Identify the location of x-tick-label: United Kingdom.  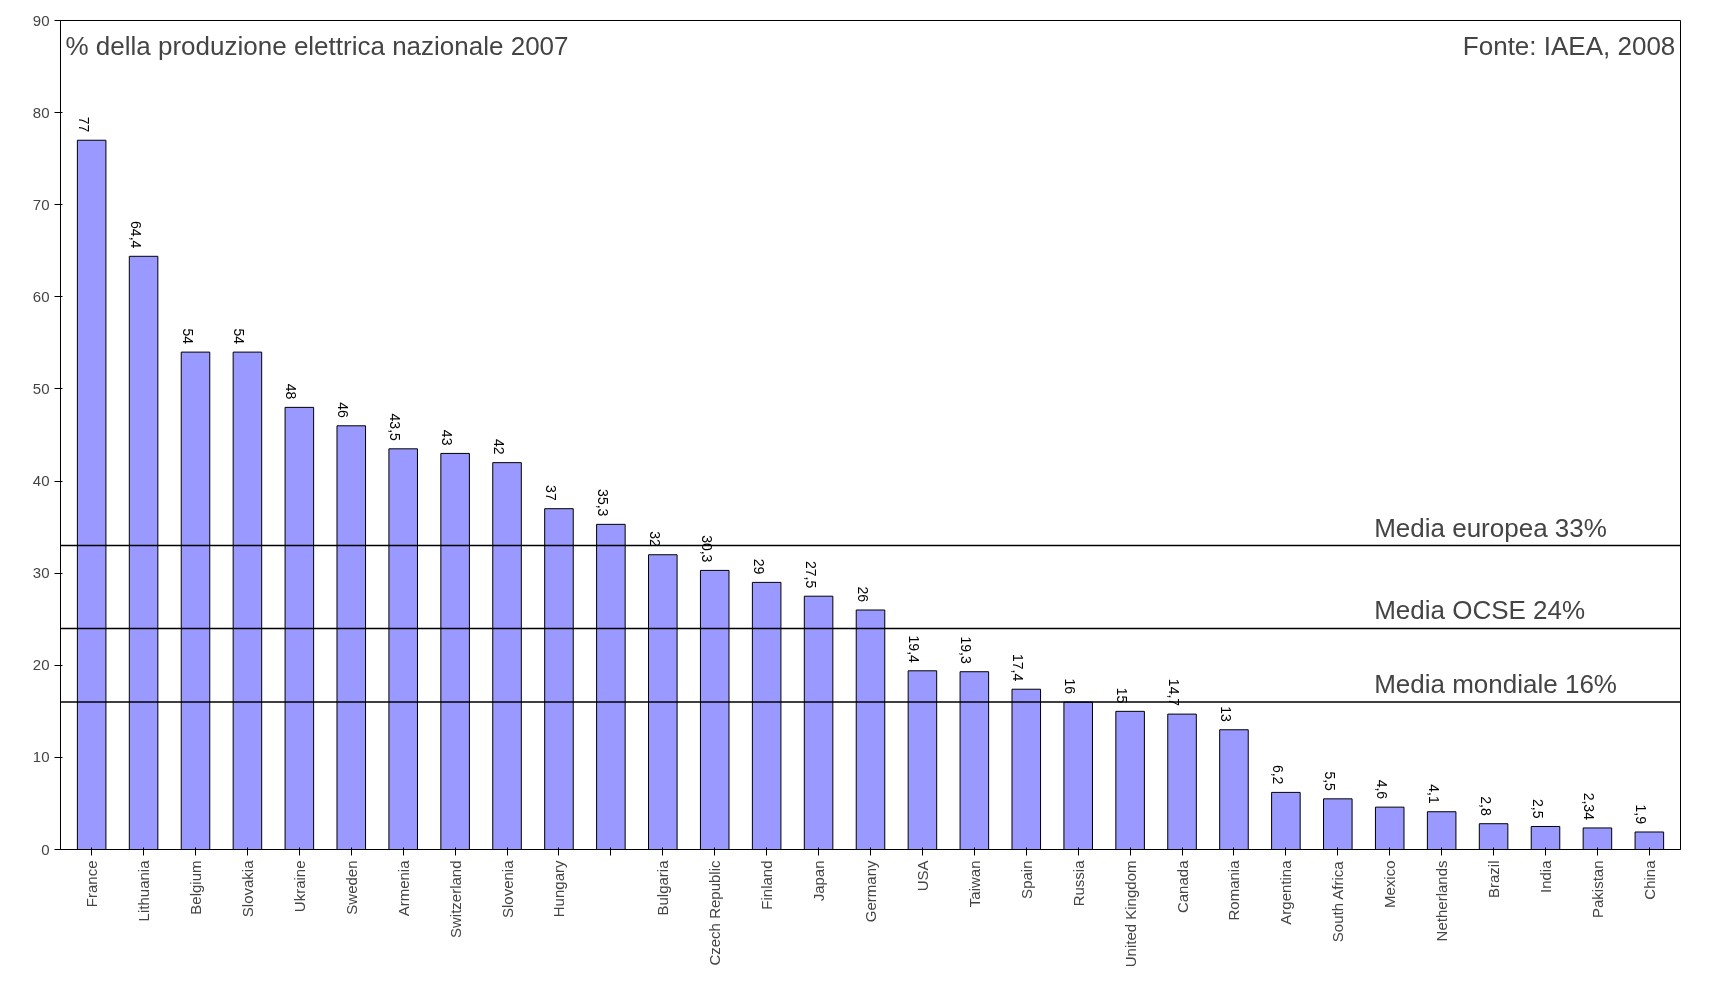
(1130, 914).